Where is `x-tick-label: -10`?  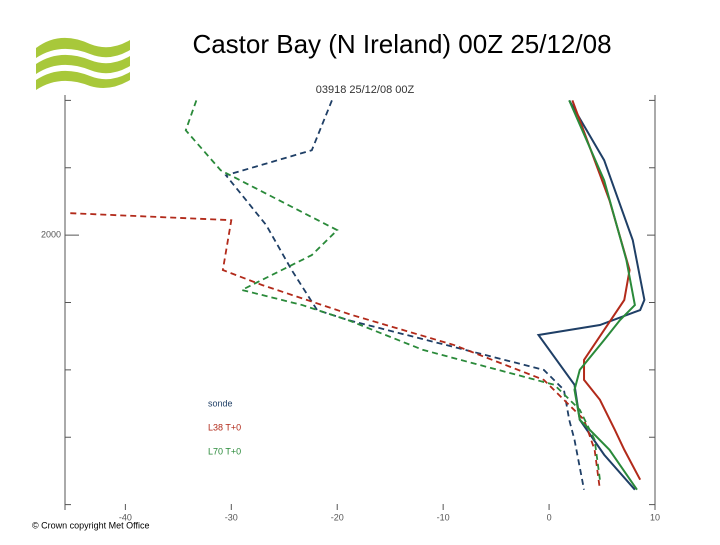
x-tick-label: -10 is located at coordinates (443, 517).